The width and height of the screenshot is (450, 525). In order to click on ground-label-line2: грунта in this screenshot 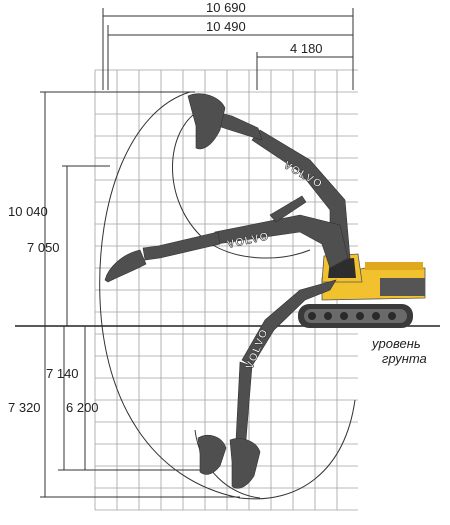, I will do `click(404, 358)`.